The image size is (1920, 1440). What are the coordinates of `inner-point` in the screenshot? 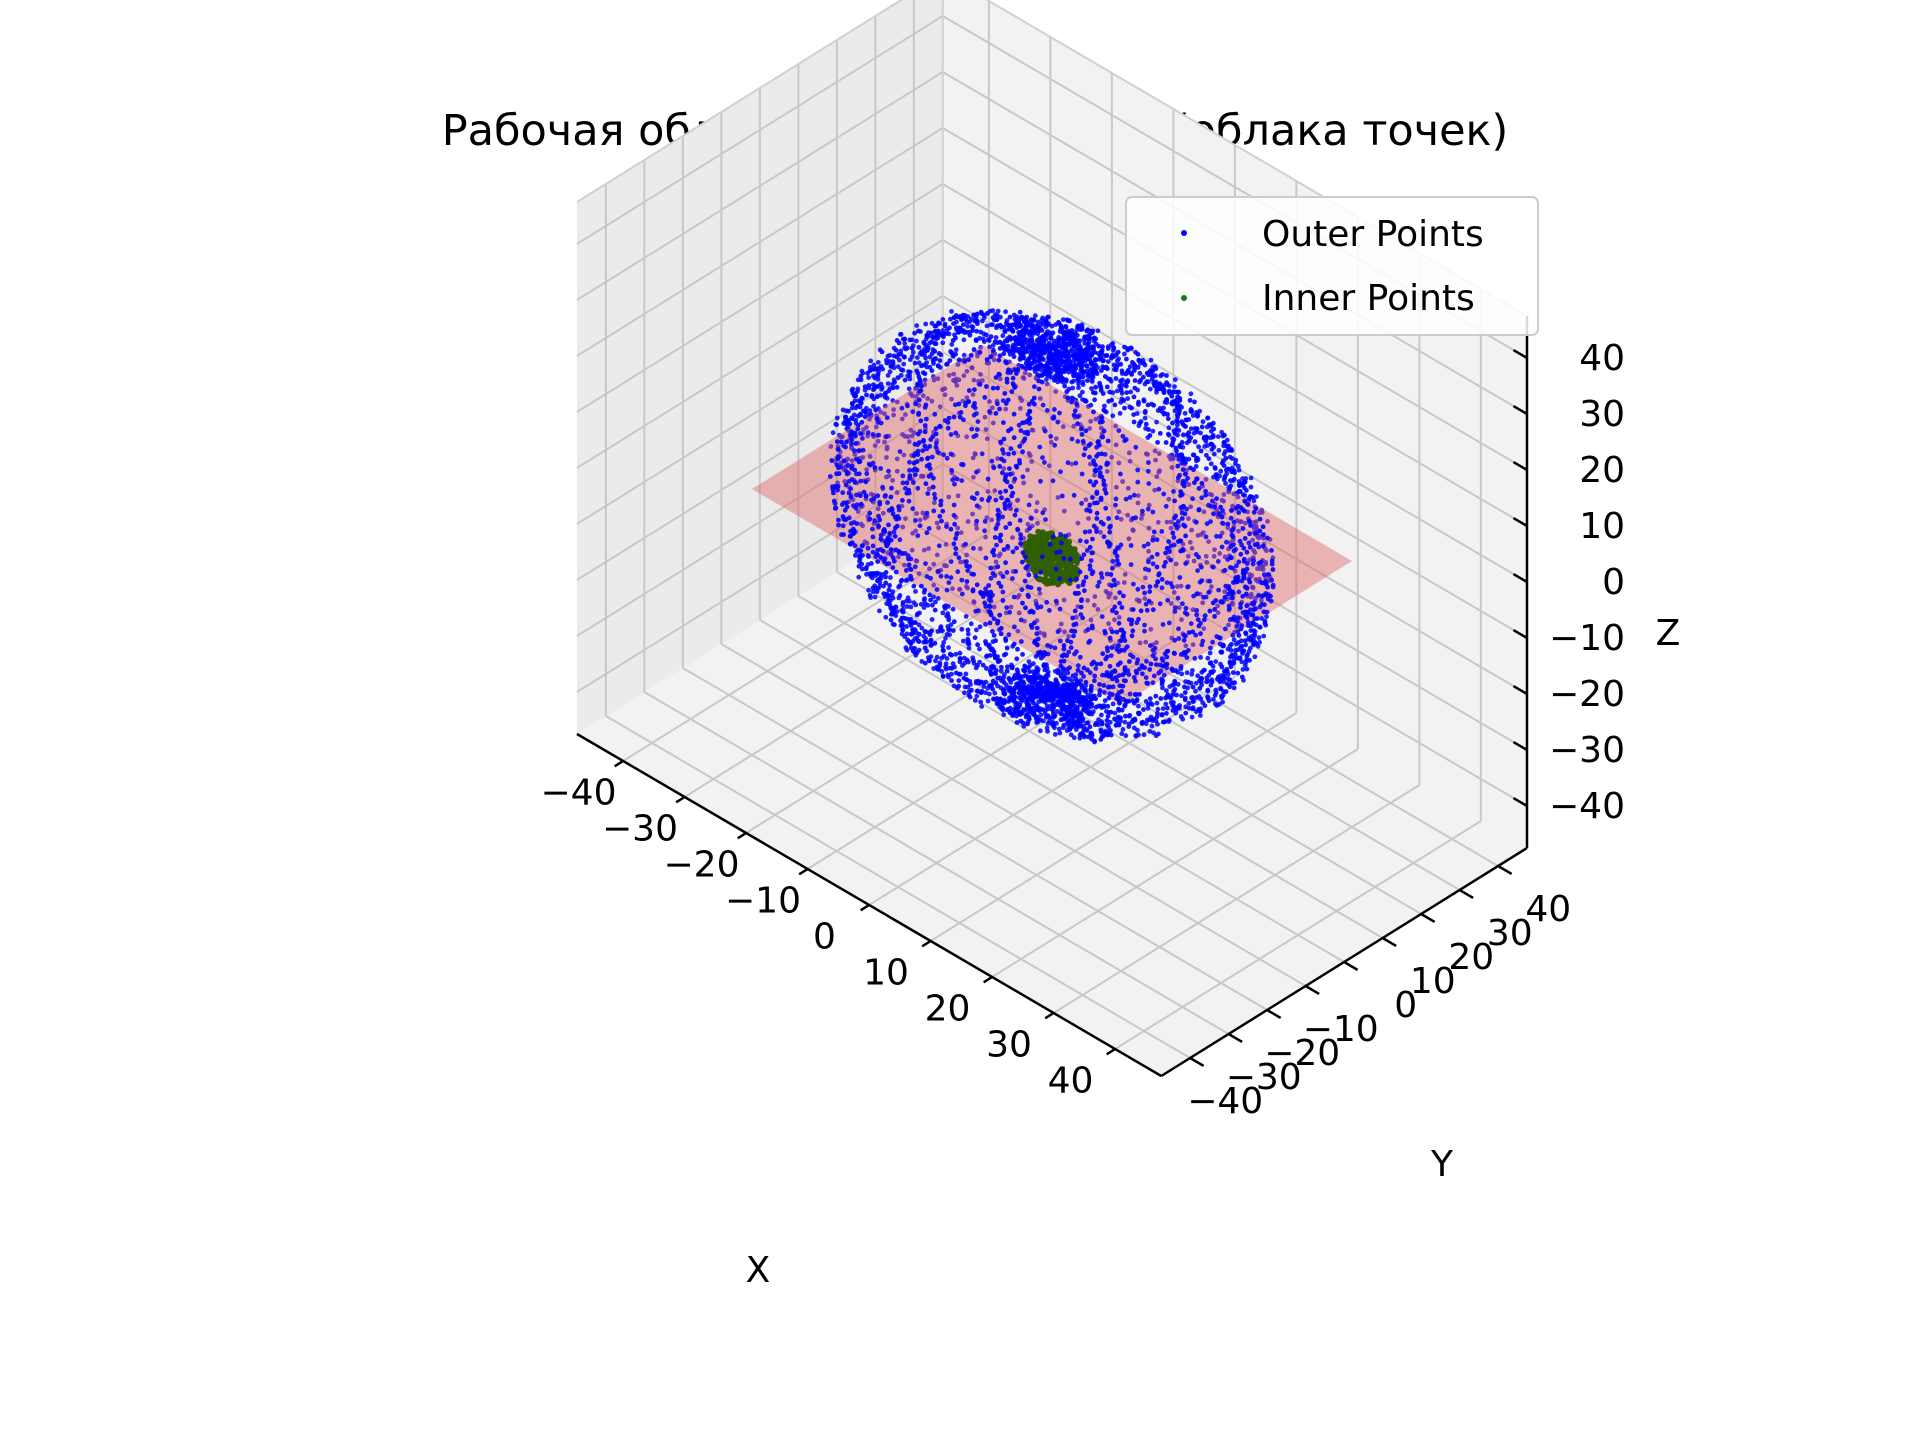 It's located at (1038, 531).